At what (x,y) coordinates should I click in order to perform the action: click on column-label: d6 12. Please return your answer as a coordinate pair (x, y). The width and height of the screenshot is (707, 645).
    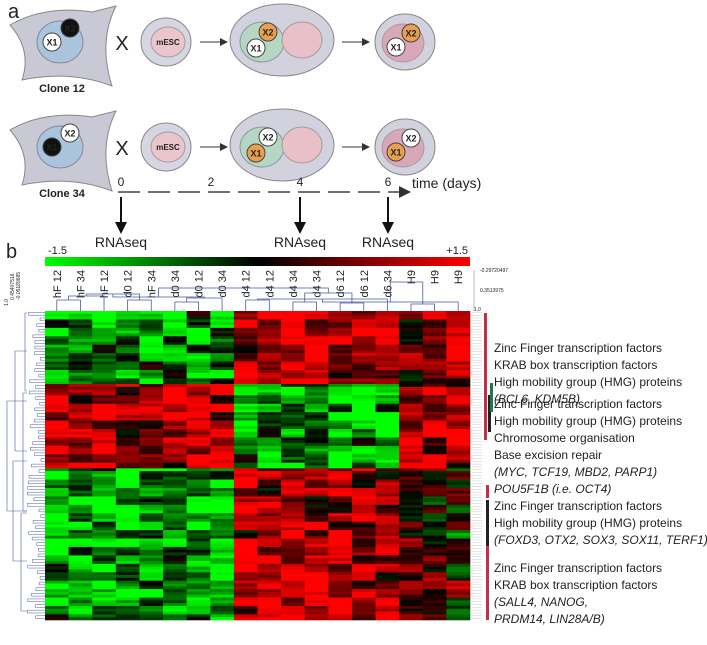
    Looking at the image, I should click on (341, 284).